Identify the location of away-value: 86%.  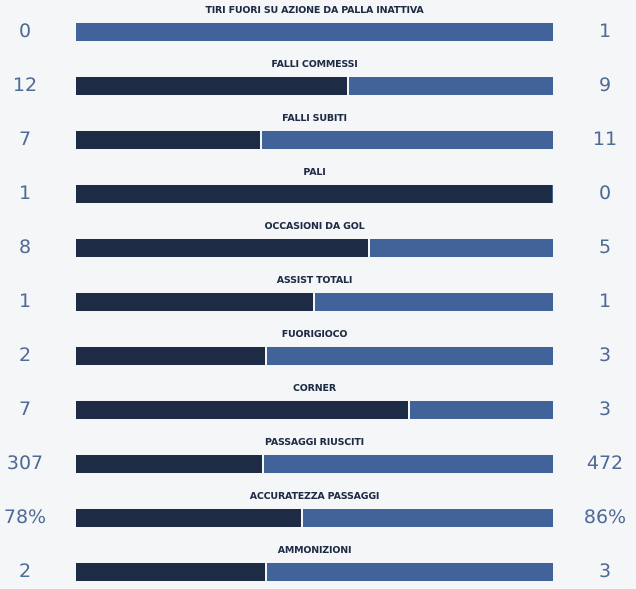
(605, 517).